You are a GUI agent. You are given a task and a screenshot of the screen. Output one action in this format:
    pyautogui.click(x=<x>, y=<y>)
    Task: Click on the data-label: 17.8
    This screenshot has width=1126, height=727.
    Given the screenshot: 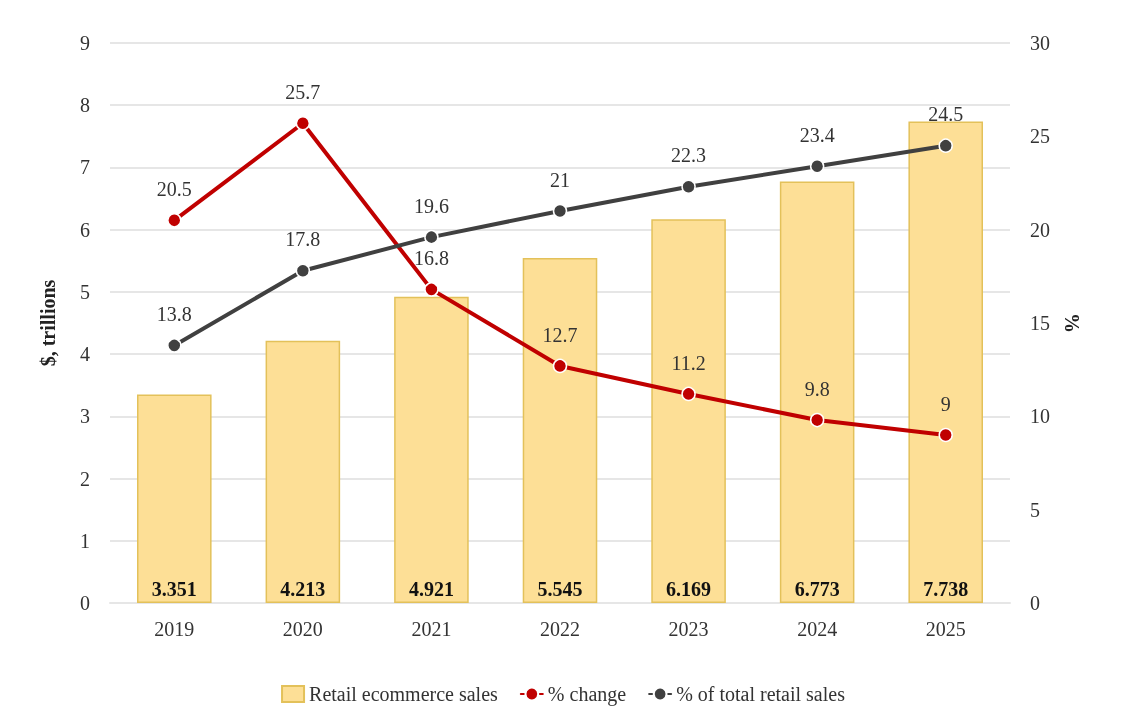 What is the action you would take?
    pyautogui.click(x=303, y=239)
    